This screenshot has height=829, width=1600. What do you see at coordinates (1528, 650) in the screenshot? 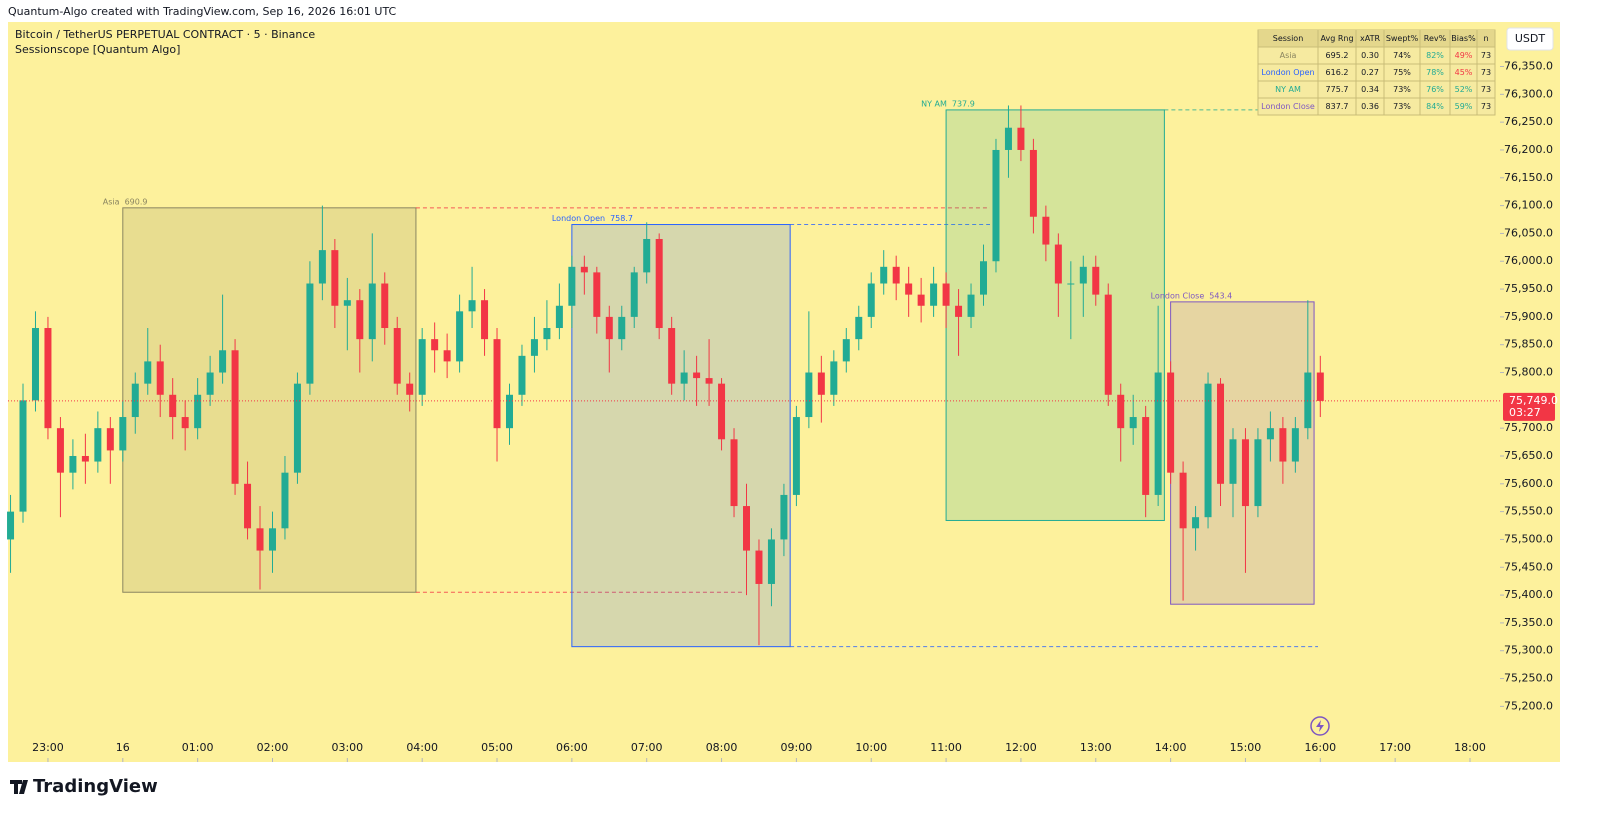
I see `y-tick-label: 75,300.0` at bounding box center [1528, 650].